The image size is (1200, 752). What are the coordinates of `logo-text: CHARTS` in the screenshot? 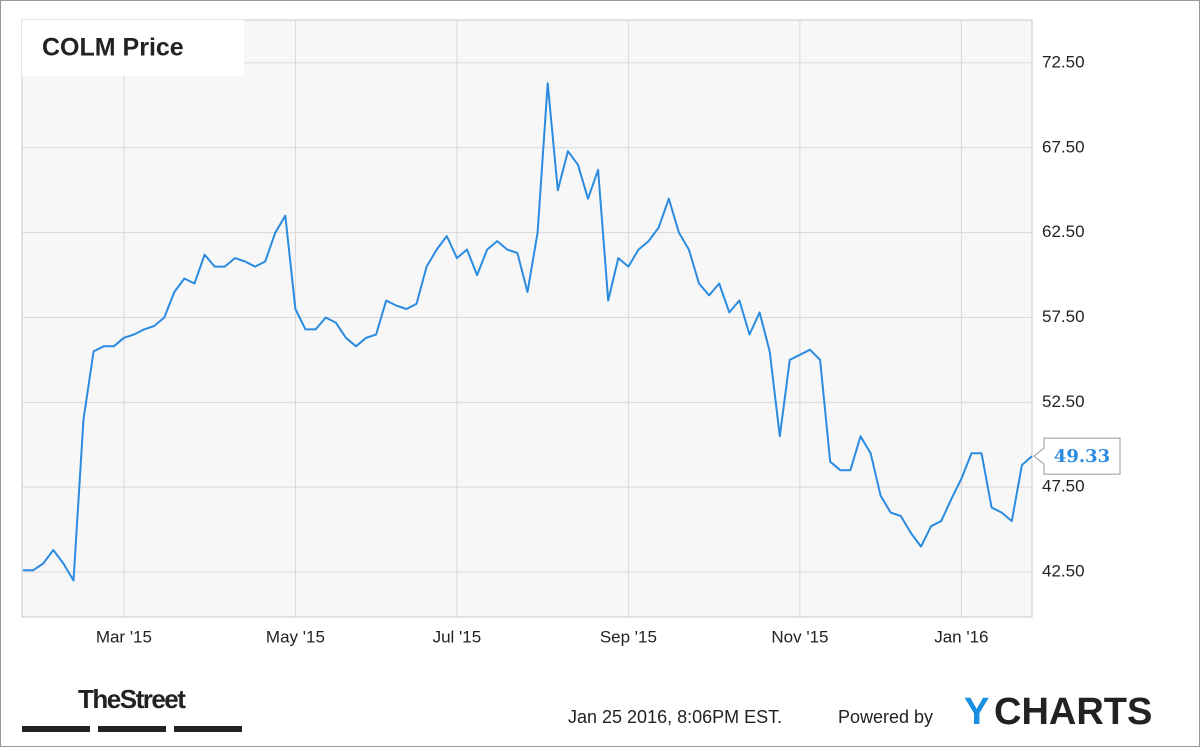 It's located at (1073, 712).